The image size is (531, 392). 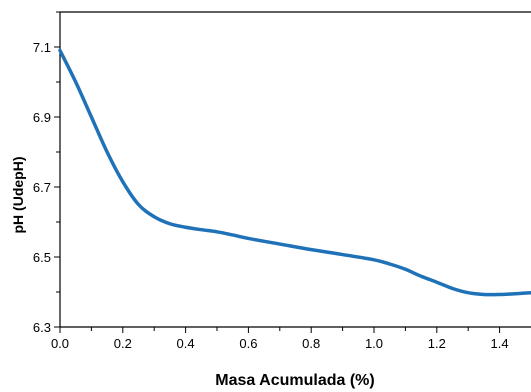 I want to click on x-tick-label: 0.2, so click(x=123, y=343).